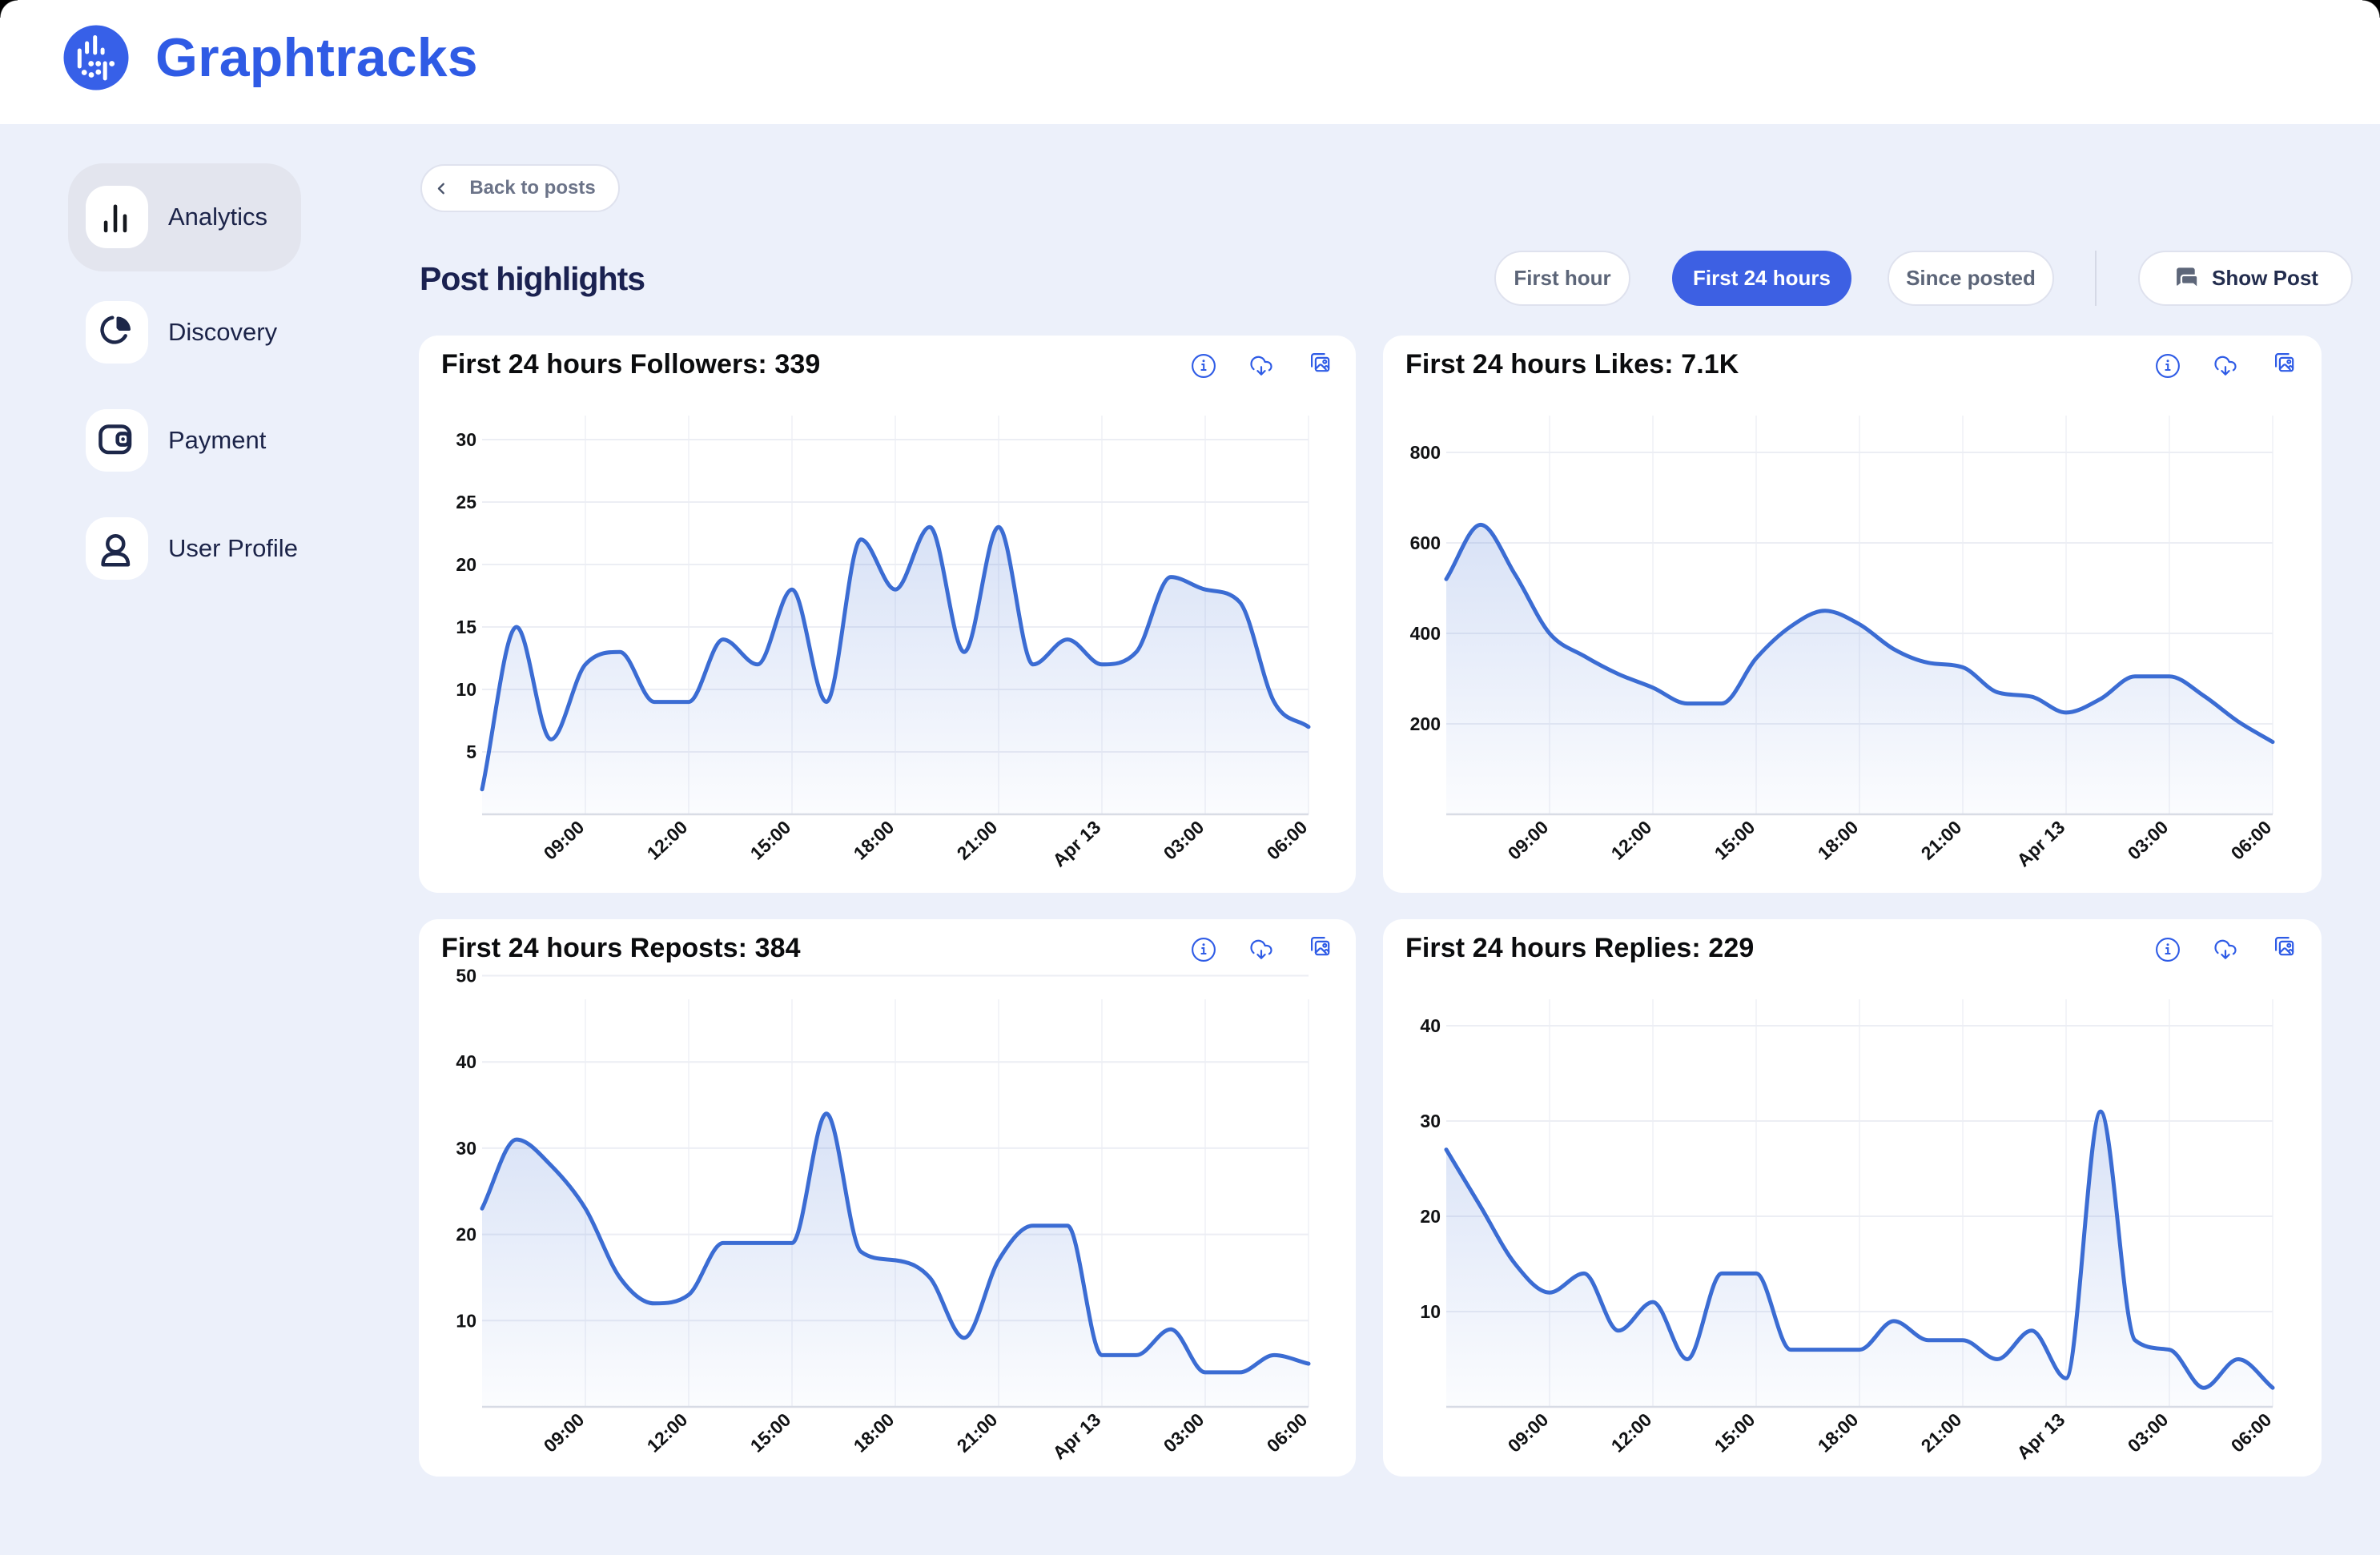 This screenshot has width=2380, height=1555. What do you see at coordinates (466, 502) in the screenshot?
I see `svg-text: 25` at bounding box center [466, 502].